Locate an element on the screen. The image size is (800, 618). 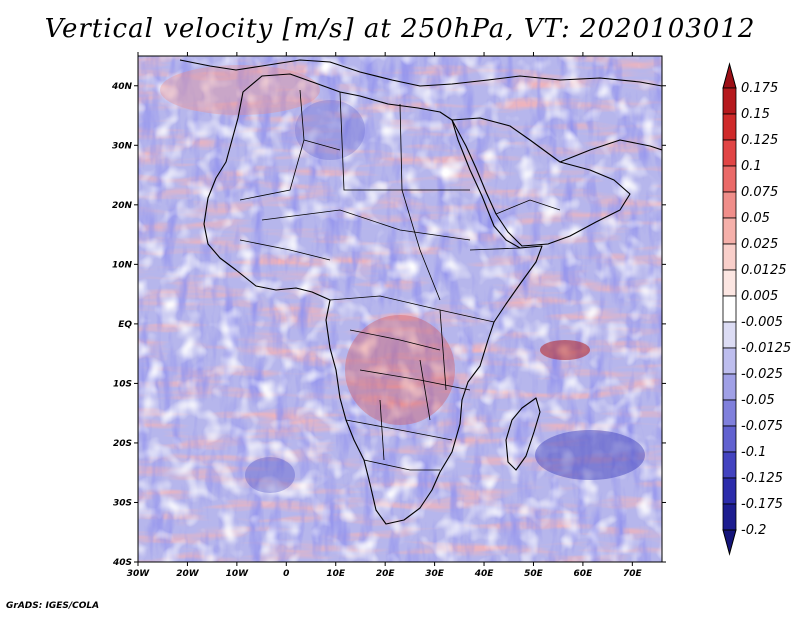
europe-coastline is located at coordinates (420, 73).